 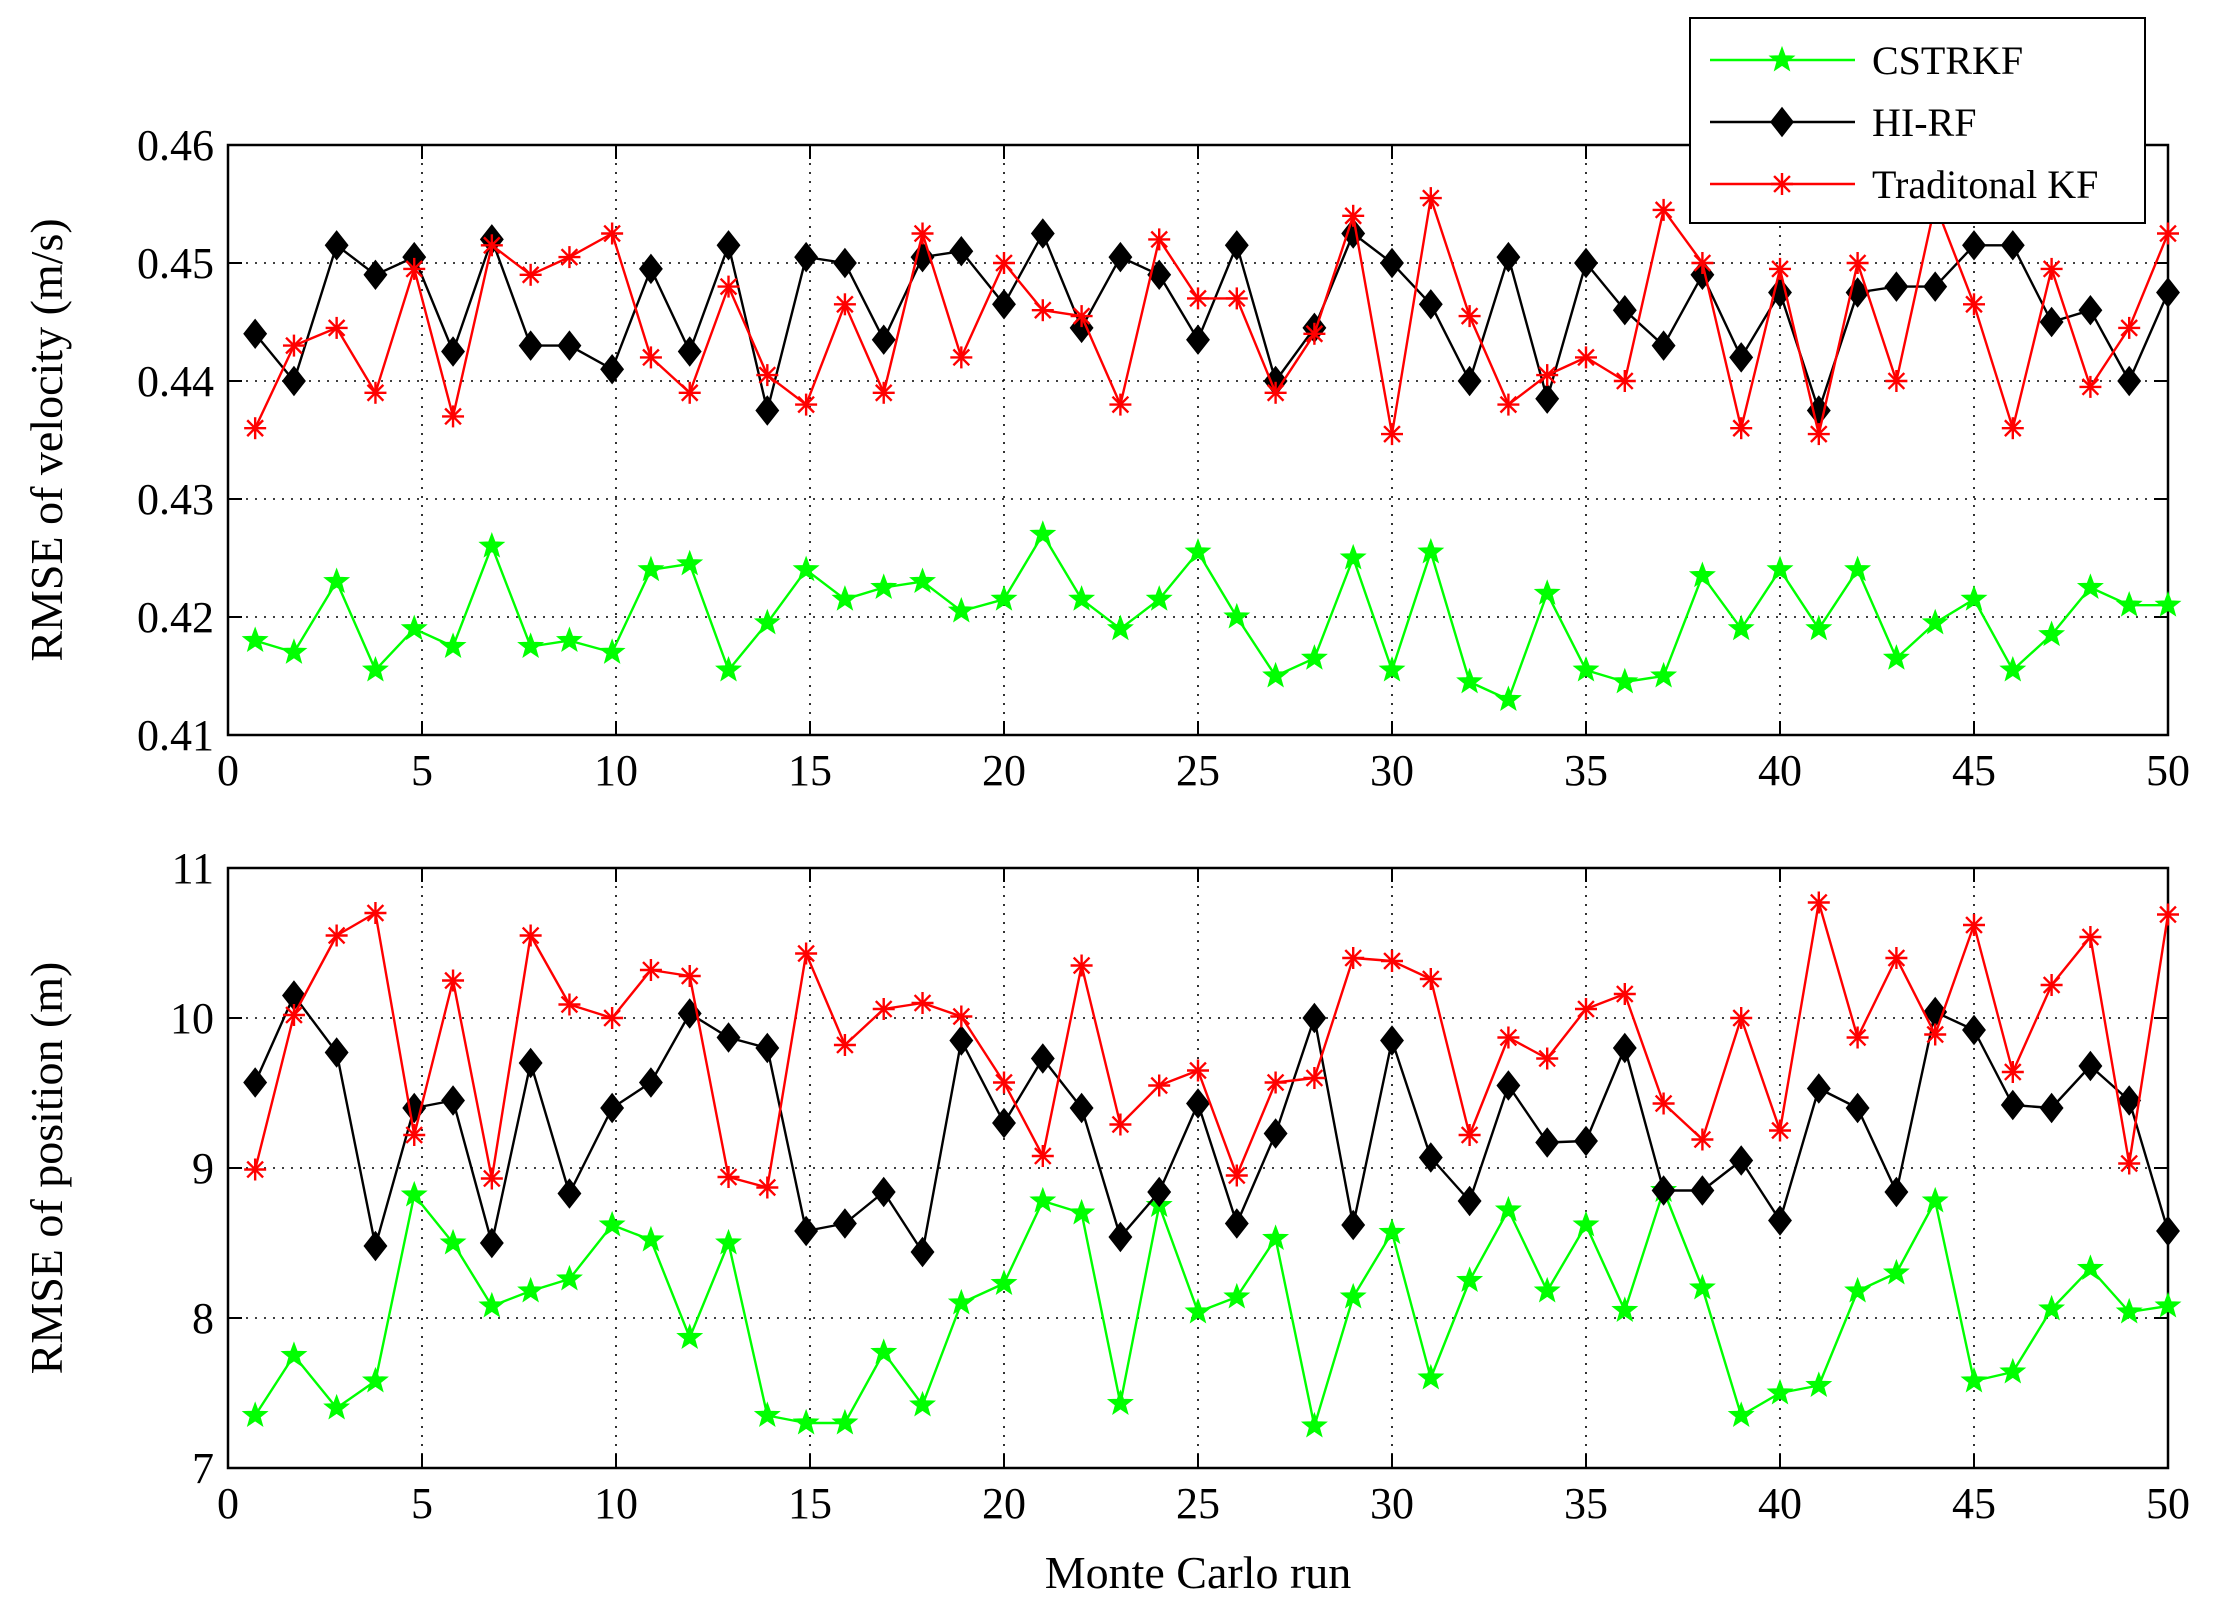 I want to click on legend-box, so click(x=1917, y=120).